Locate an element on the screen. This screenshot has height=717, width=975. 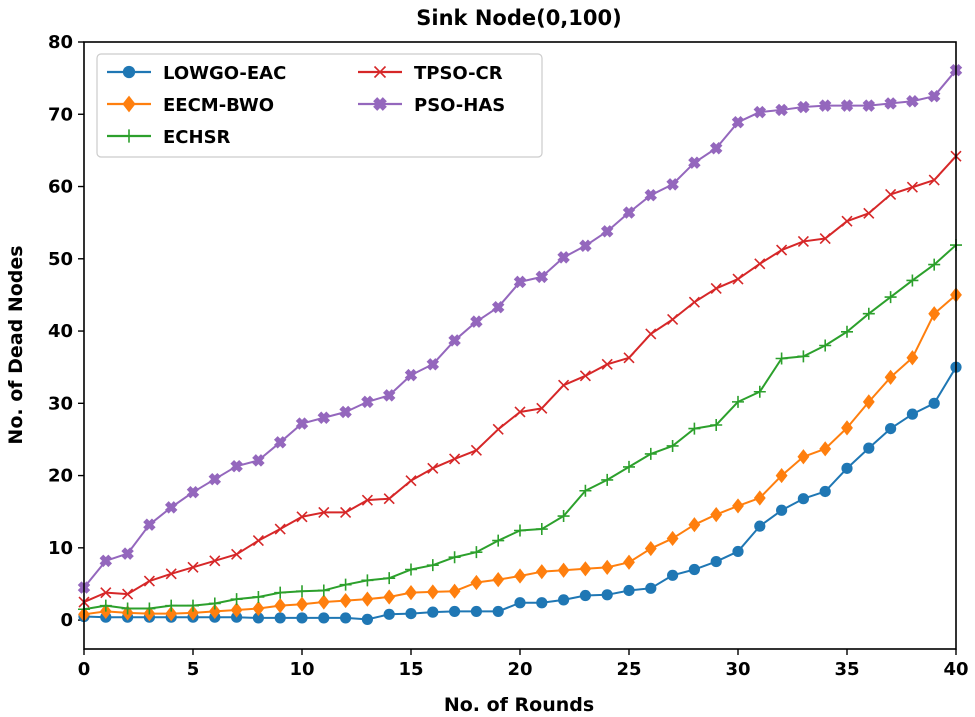
y-tick-label: 50 is located at coordinates (60, 259).